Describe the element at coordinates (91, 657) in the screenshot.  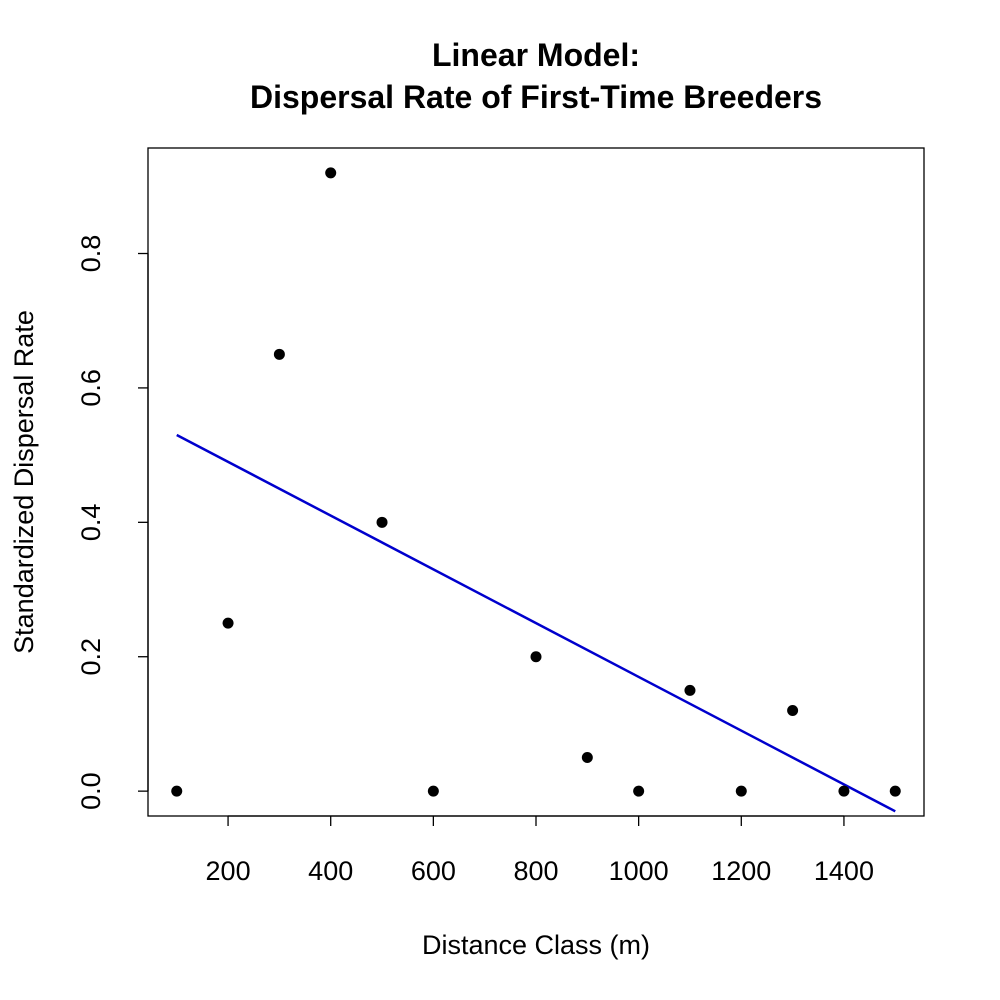
I see `y-tick-label: 0.2` at that location.